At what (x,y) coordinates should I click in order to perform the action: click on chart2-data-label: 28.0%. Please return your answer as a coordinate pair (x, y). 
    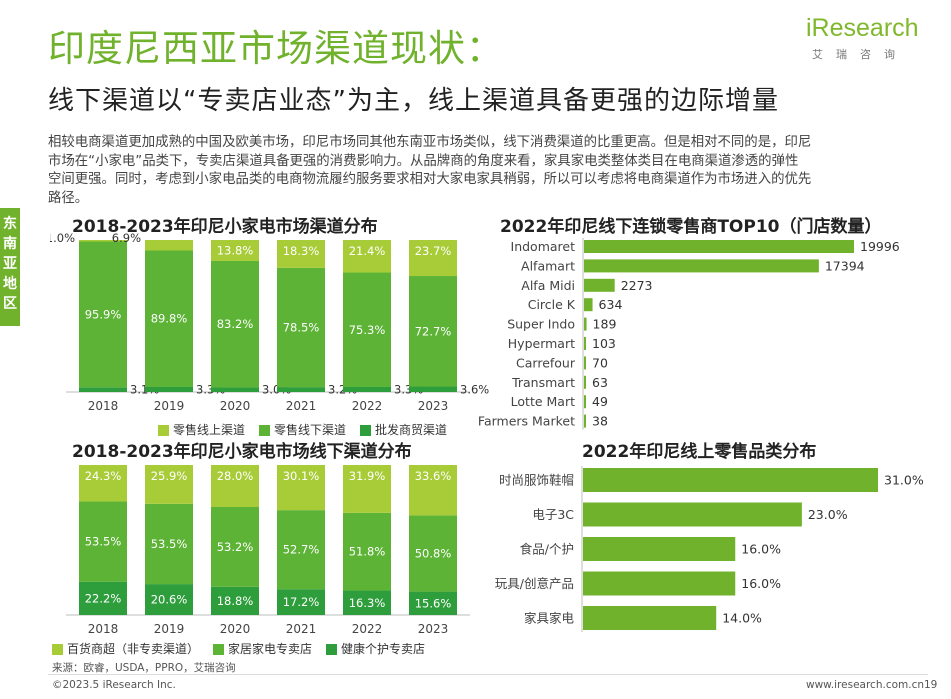
    Looking at the image, I should click on (235, 476).